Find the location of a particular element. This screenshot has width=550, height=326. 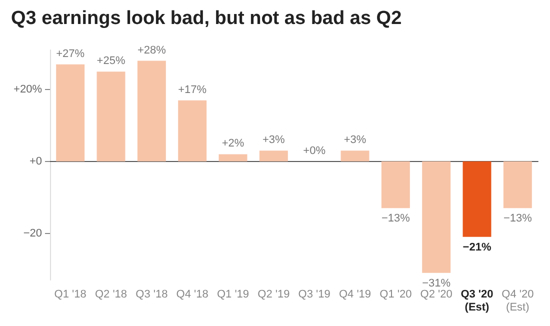

x-tick-label: Q4 '19 is located at coordinates (355, 294).